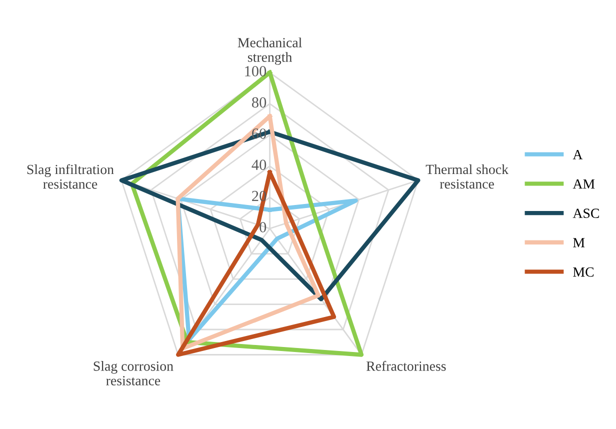 The width and height of the screenshot is (616, 429). Describe the element at coordinates (579, 243) in the screenshot. I see `legend-label: M` at that location.